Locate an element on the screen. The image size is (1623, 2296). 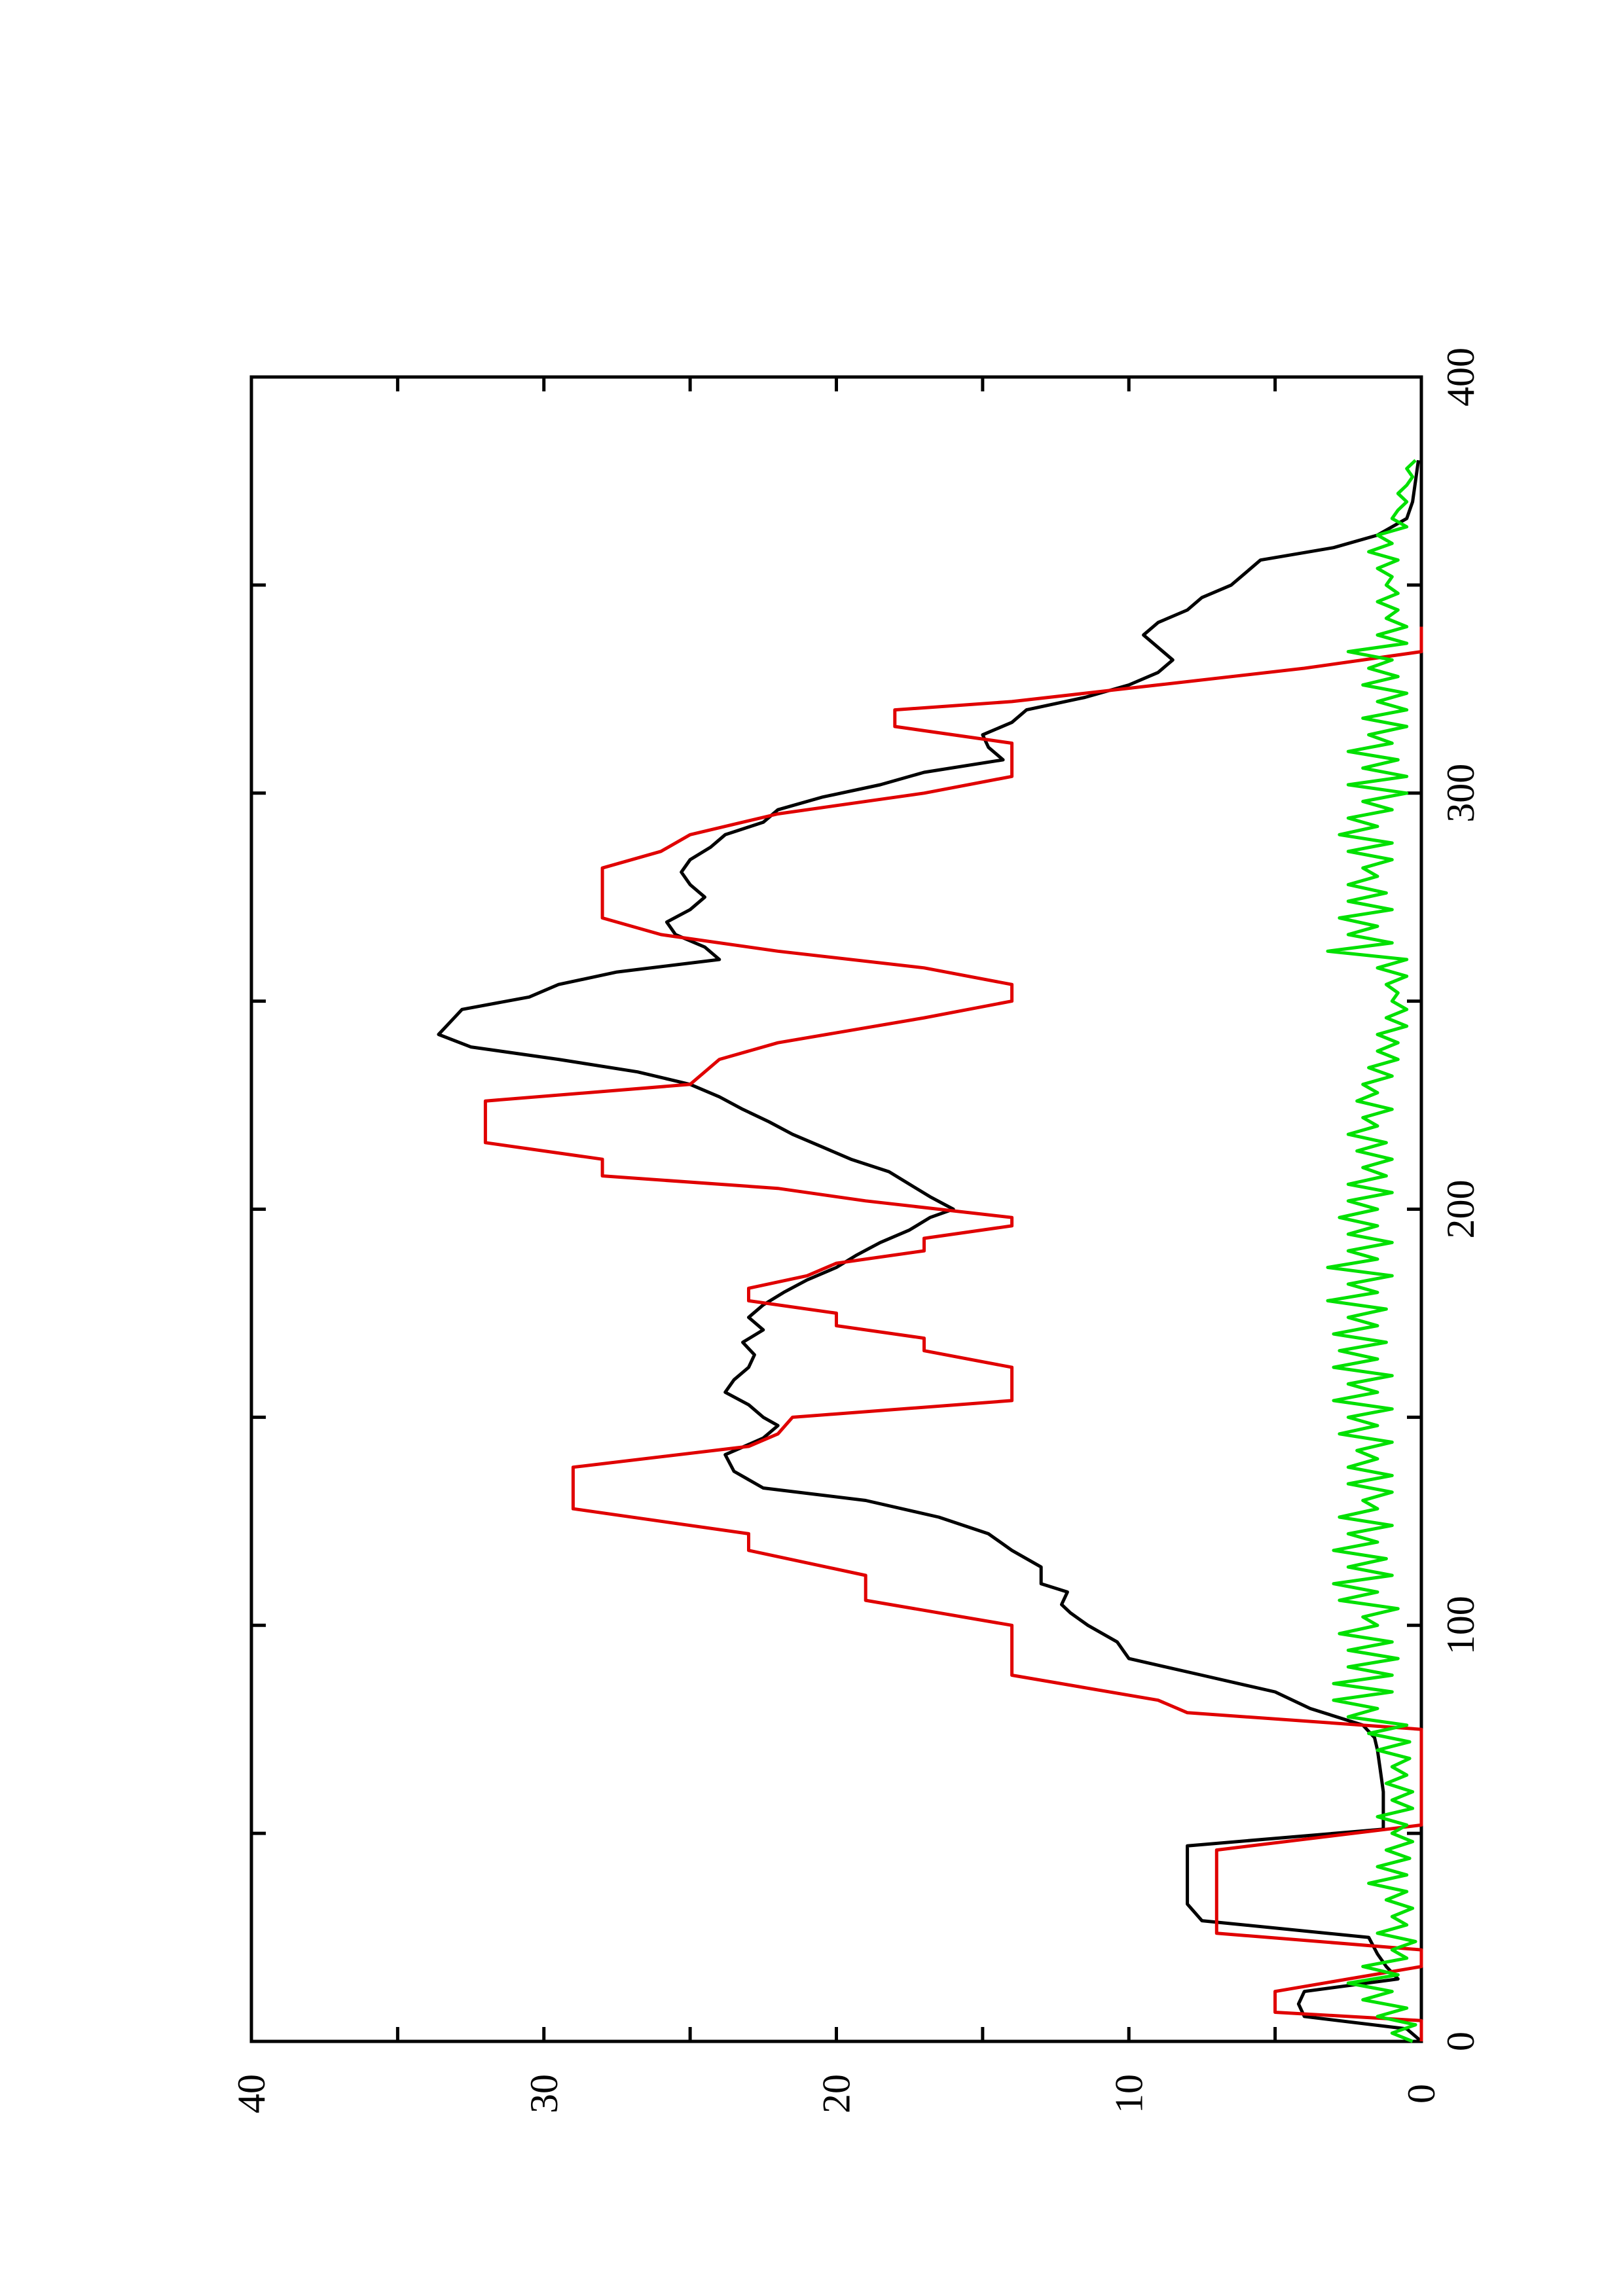
x-tick-label: 100 is located at coordinates (1460, 1625).